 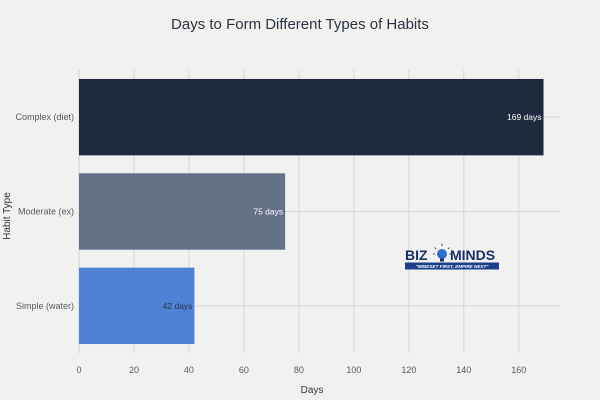 What do you see at coordinates (244, 370) in the screenshot?
I see `x-tick-label: 60` at bounding box center [244, 370].